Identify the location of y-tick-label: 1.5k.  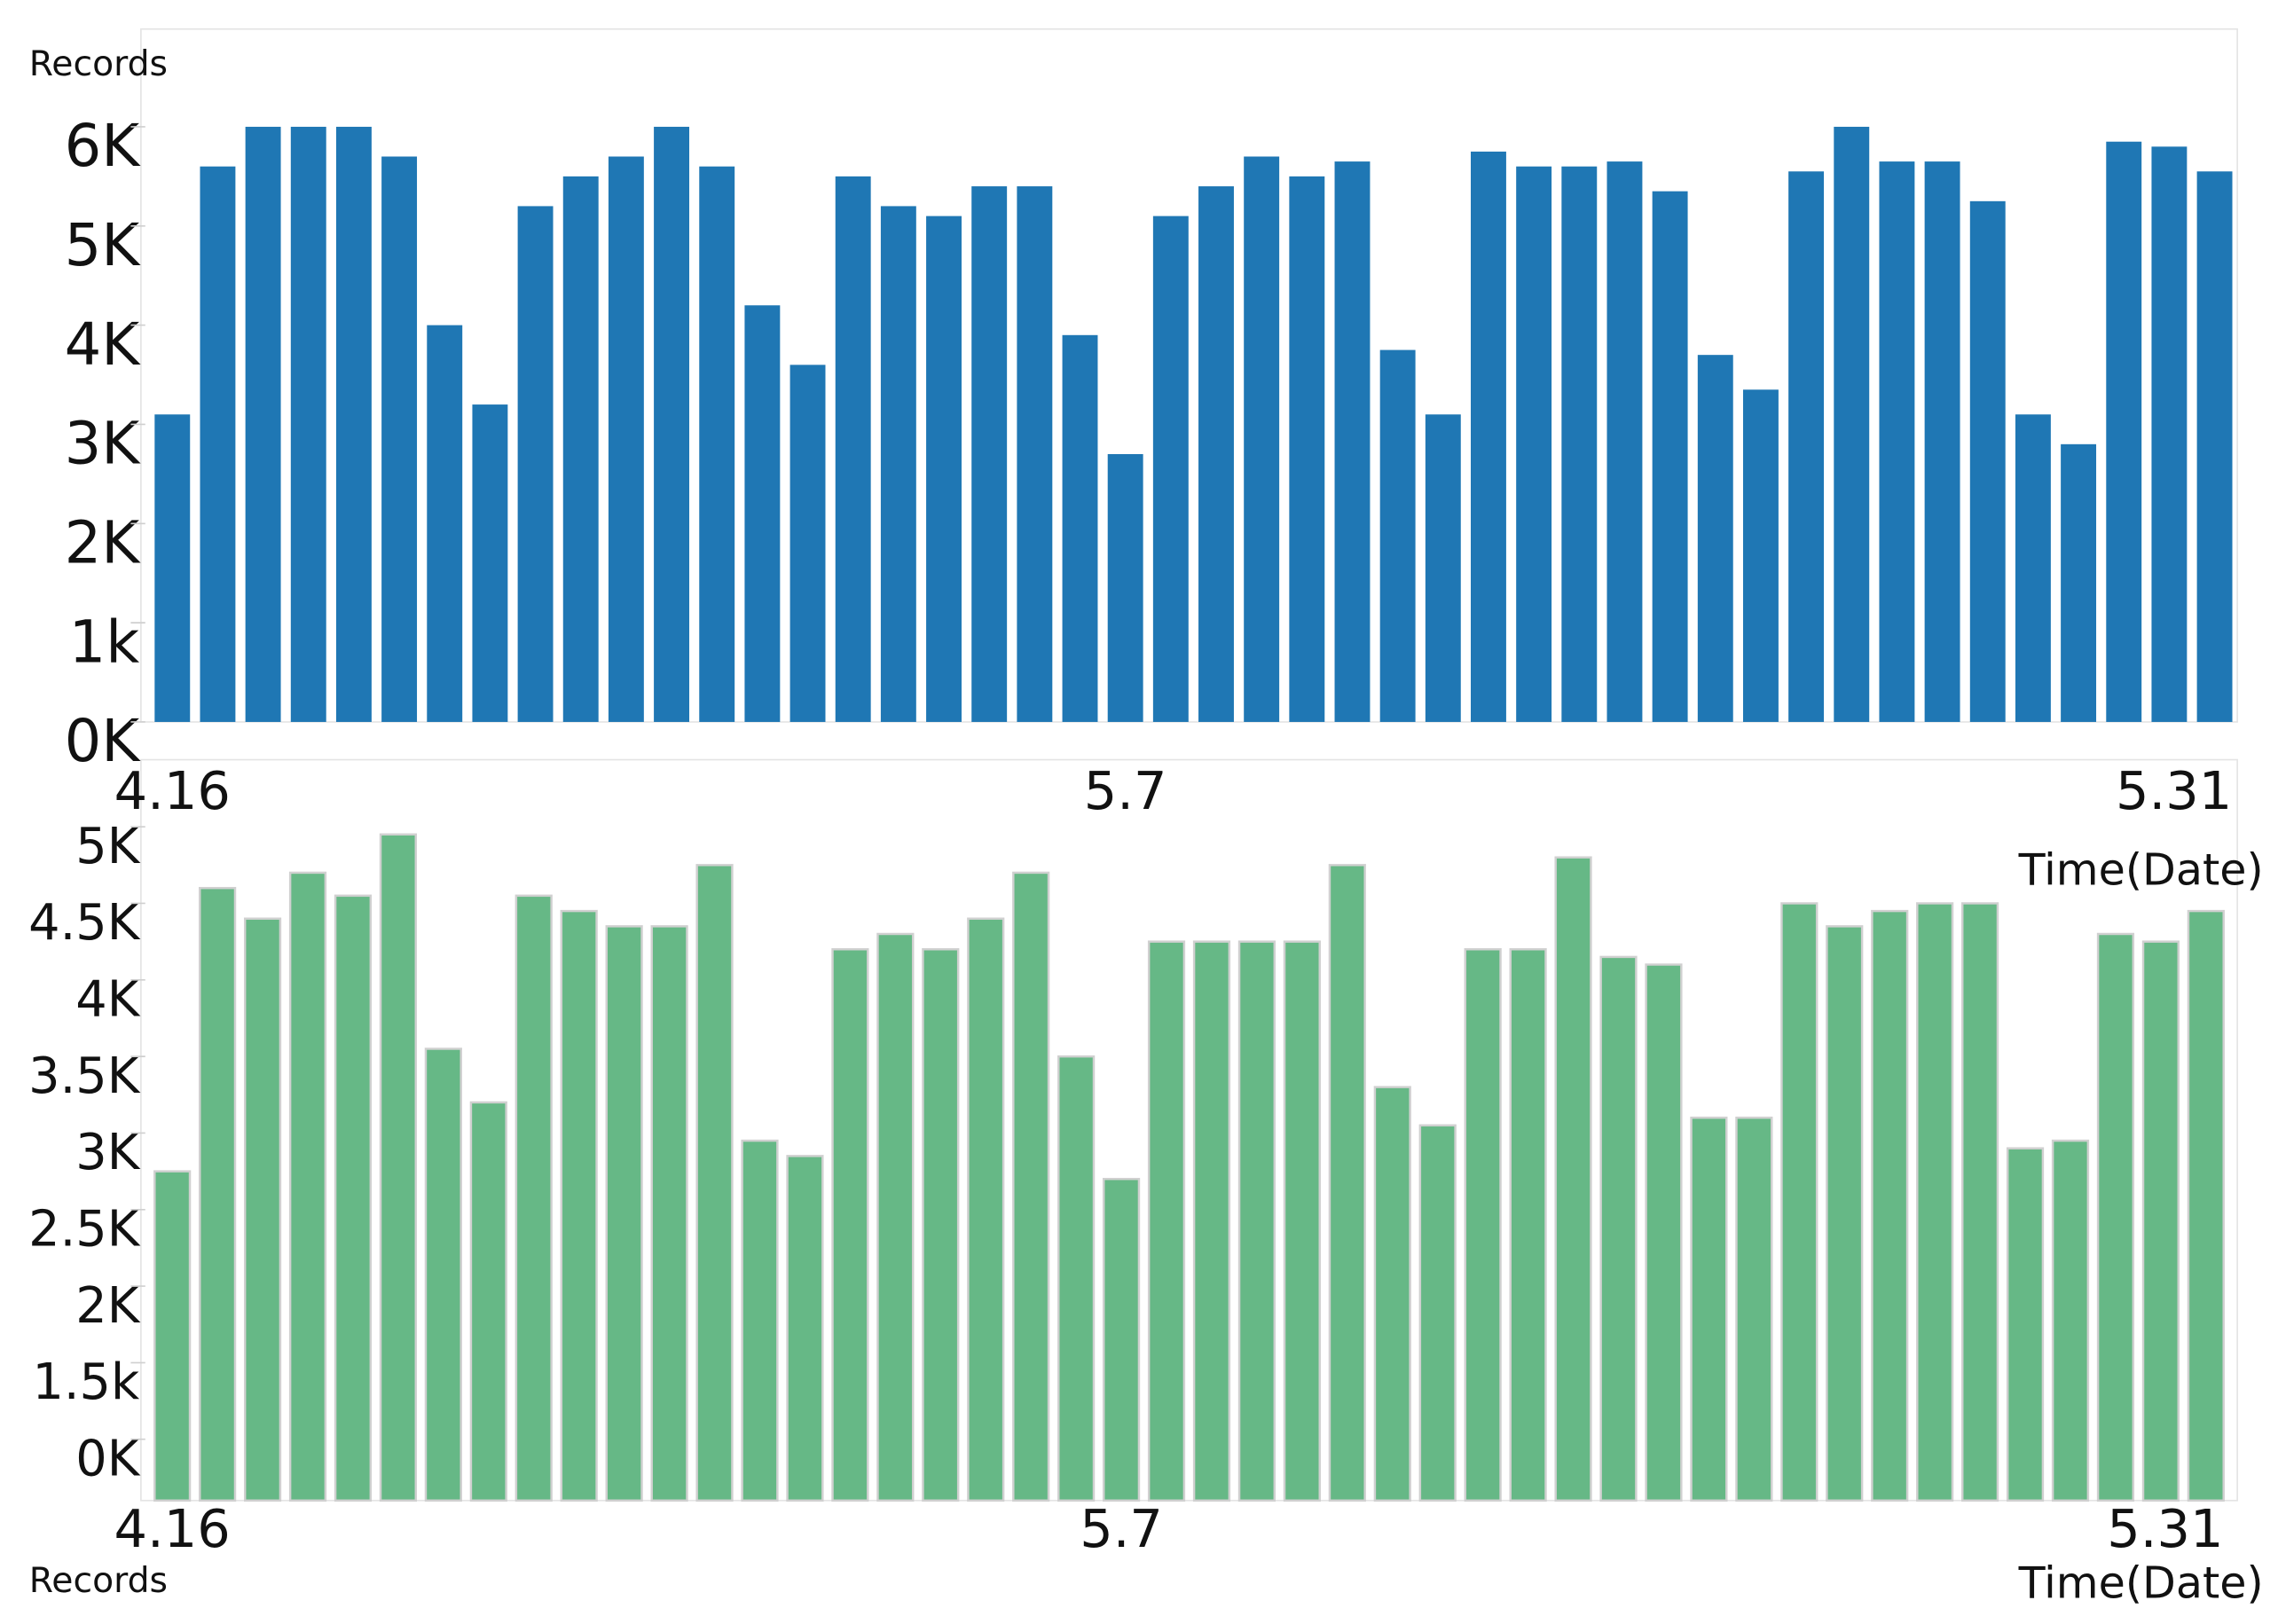
(86, 1382).